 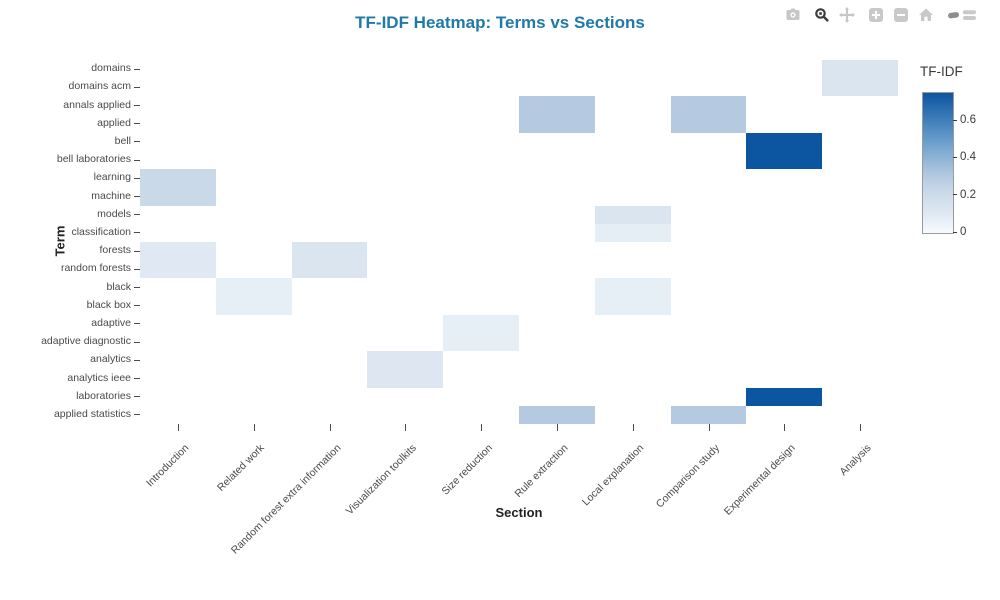 What do you see at coordinates (968, 120) in the screenshot?
I see `colorbar-tick-label: 0.6` at bounding box center [968, 120].